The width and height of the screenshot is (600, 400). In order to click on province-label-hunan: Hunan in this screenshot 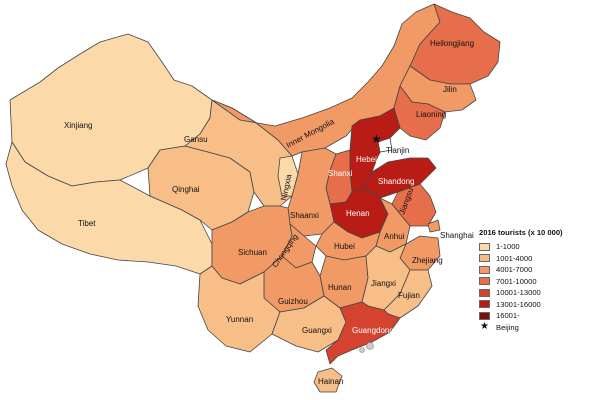, I will do `click(340, 287)`.